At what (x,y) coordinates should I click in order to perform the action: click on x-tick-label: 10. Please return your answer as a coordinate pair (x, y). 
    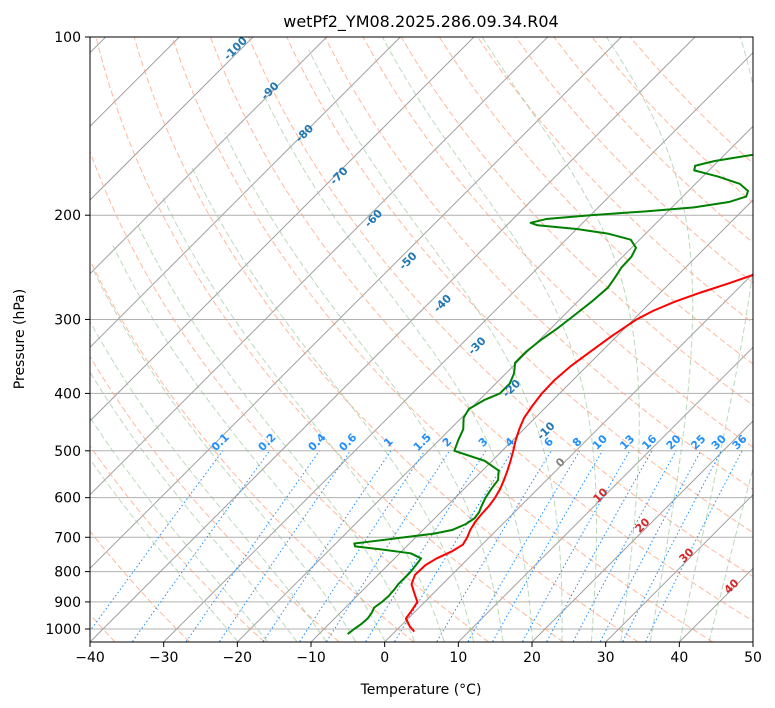
    Looking at the image, I should click on (458, 658).